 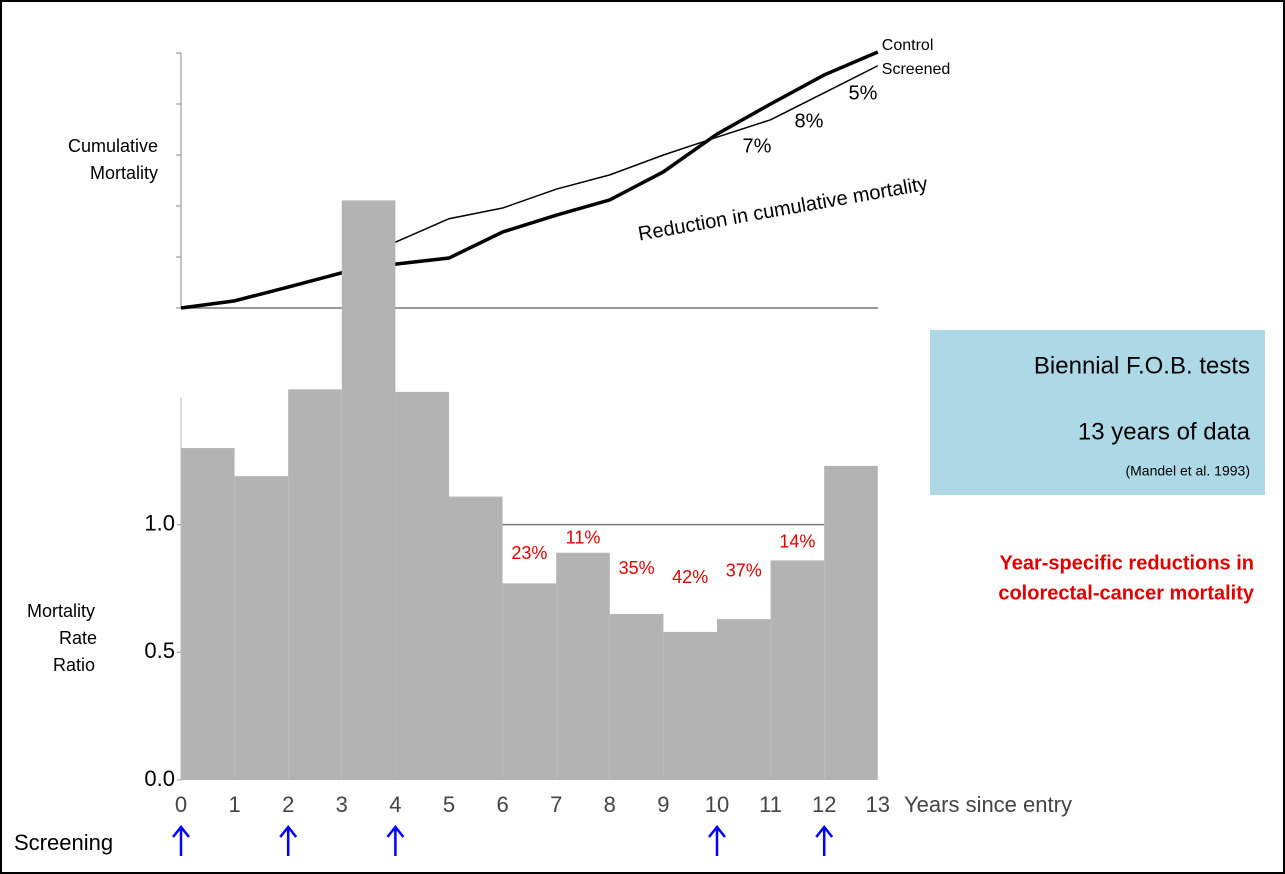 I want to click on x-tick-label: 0, so click(x=181, y=804).